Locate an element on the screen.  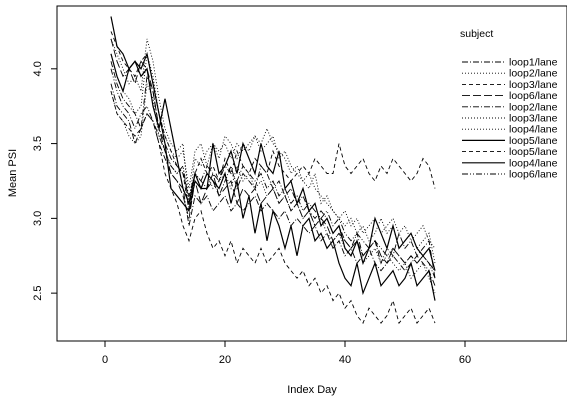
legend-label-10: loop4/lane is located at coordinates (533, 163).